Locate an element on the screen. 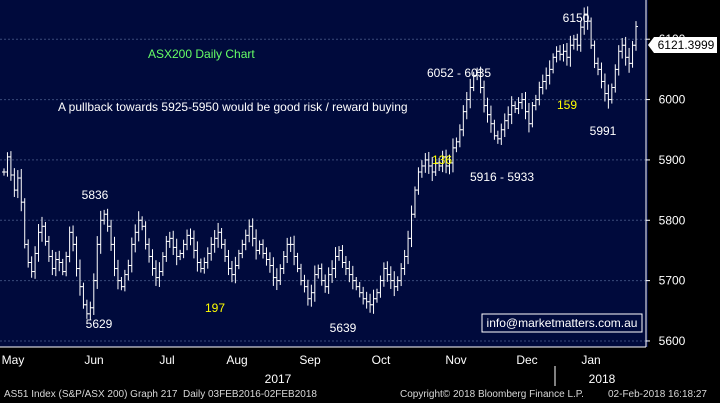 The height and width of the screenshot is (403, 720). month-label-6: Nov is located at coordinates (455, 360).